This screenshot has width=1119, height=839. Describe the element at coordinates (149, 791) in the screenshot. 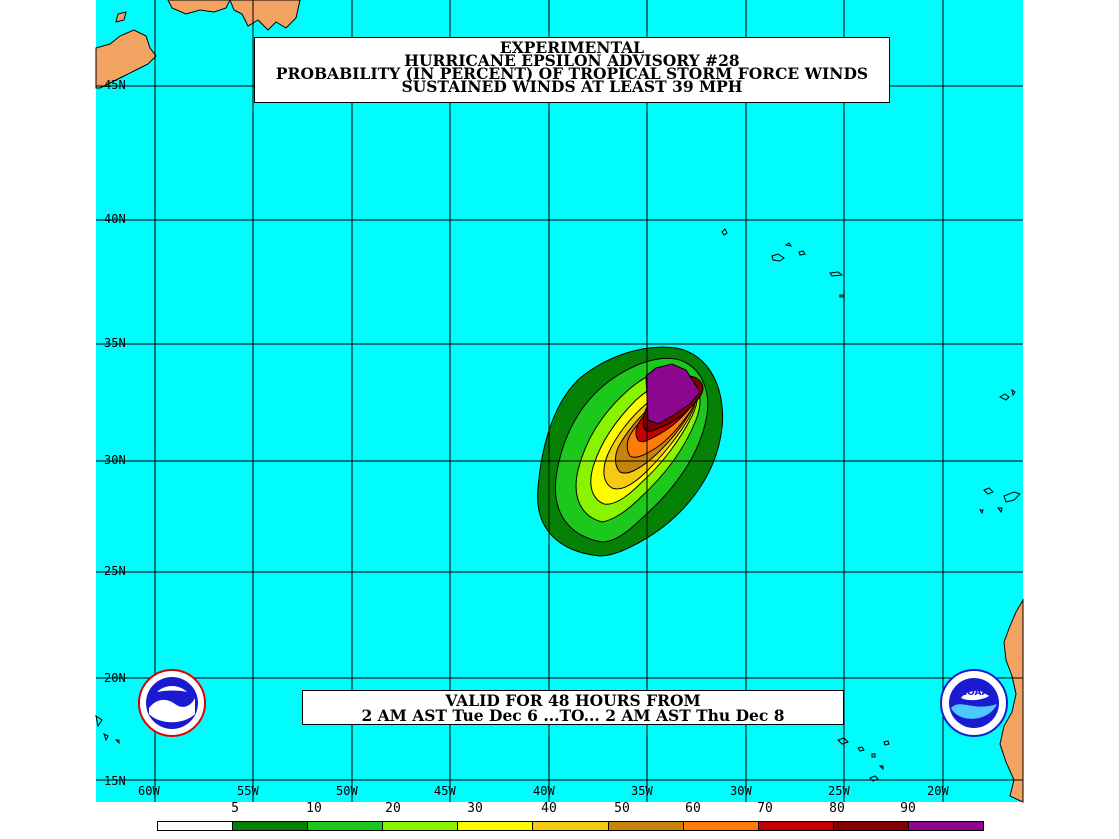

I see `lon-label-60w: 60W` at that location.